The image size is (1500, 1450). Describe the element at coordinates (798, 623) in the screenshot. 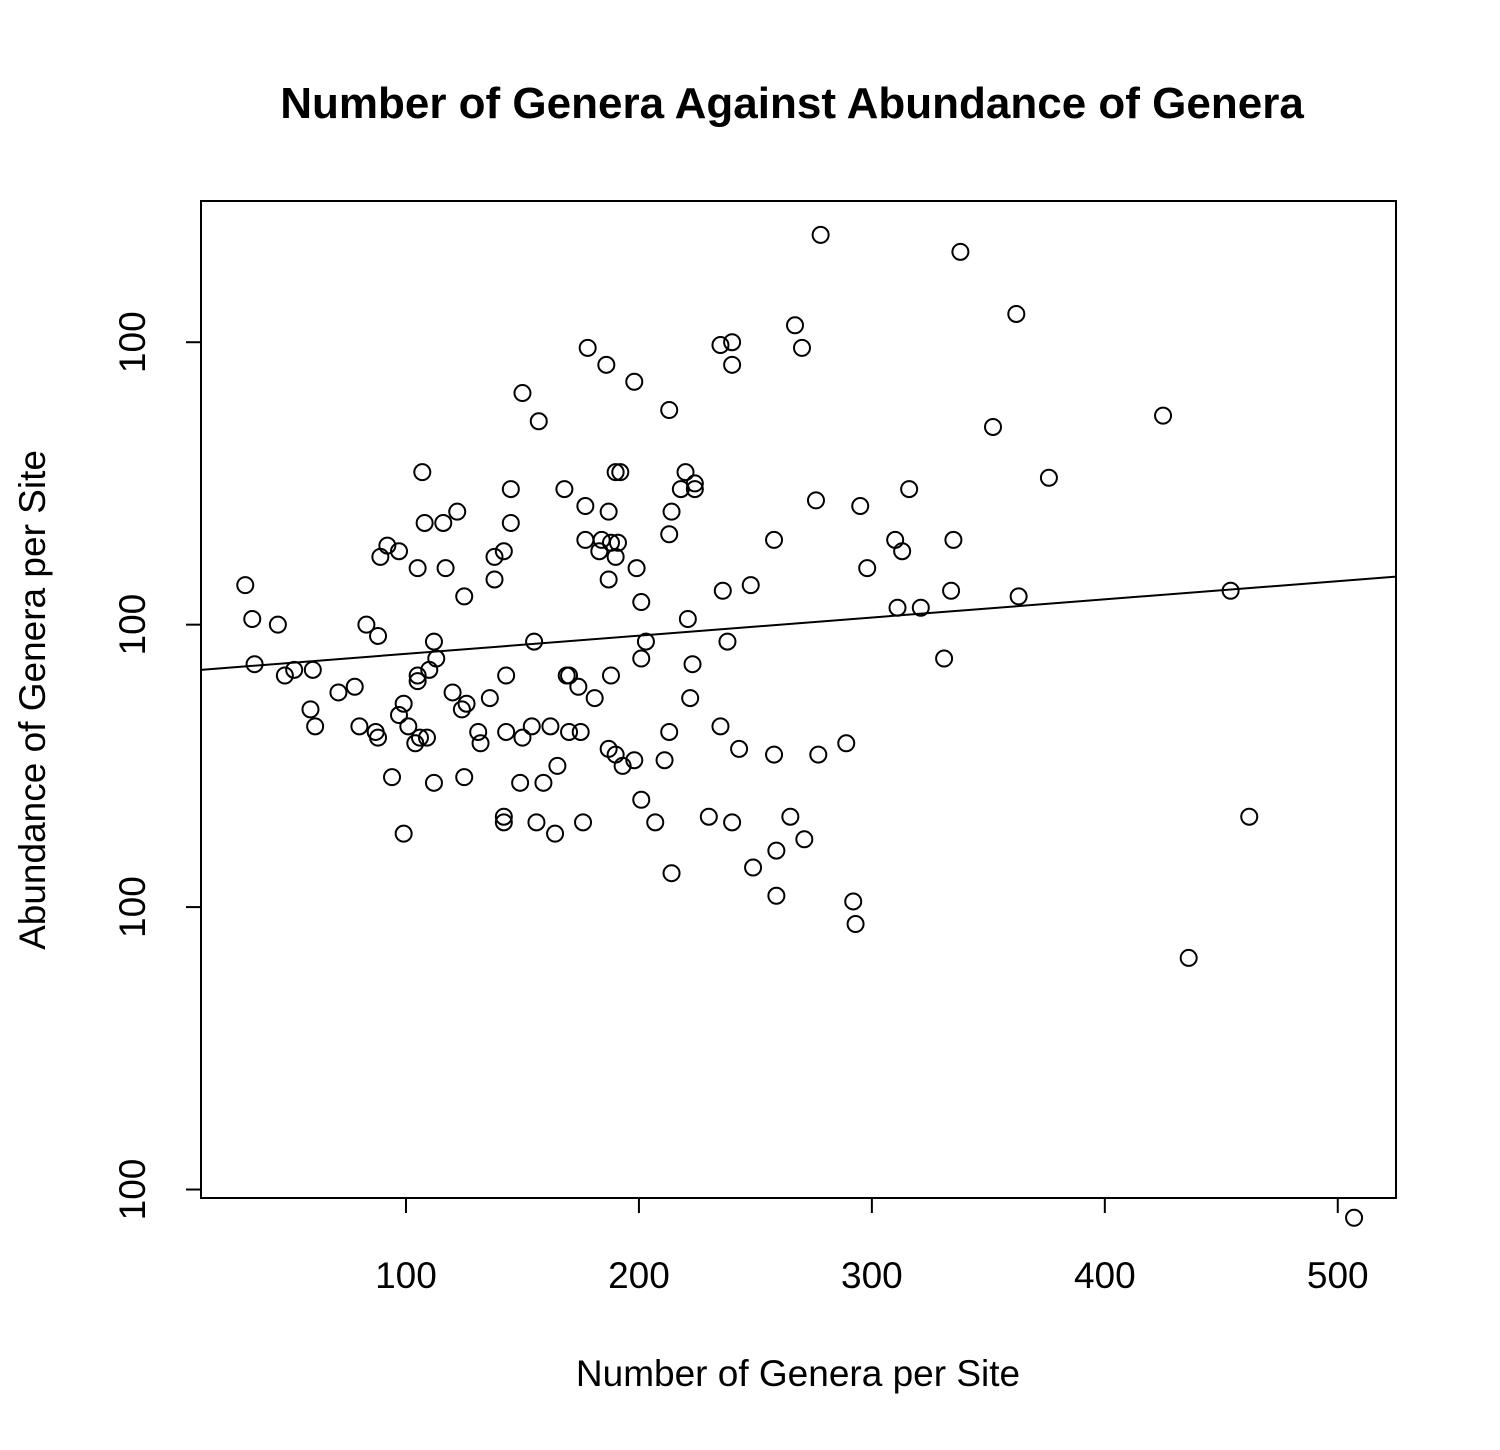

I see `trend-line` at that location.